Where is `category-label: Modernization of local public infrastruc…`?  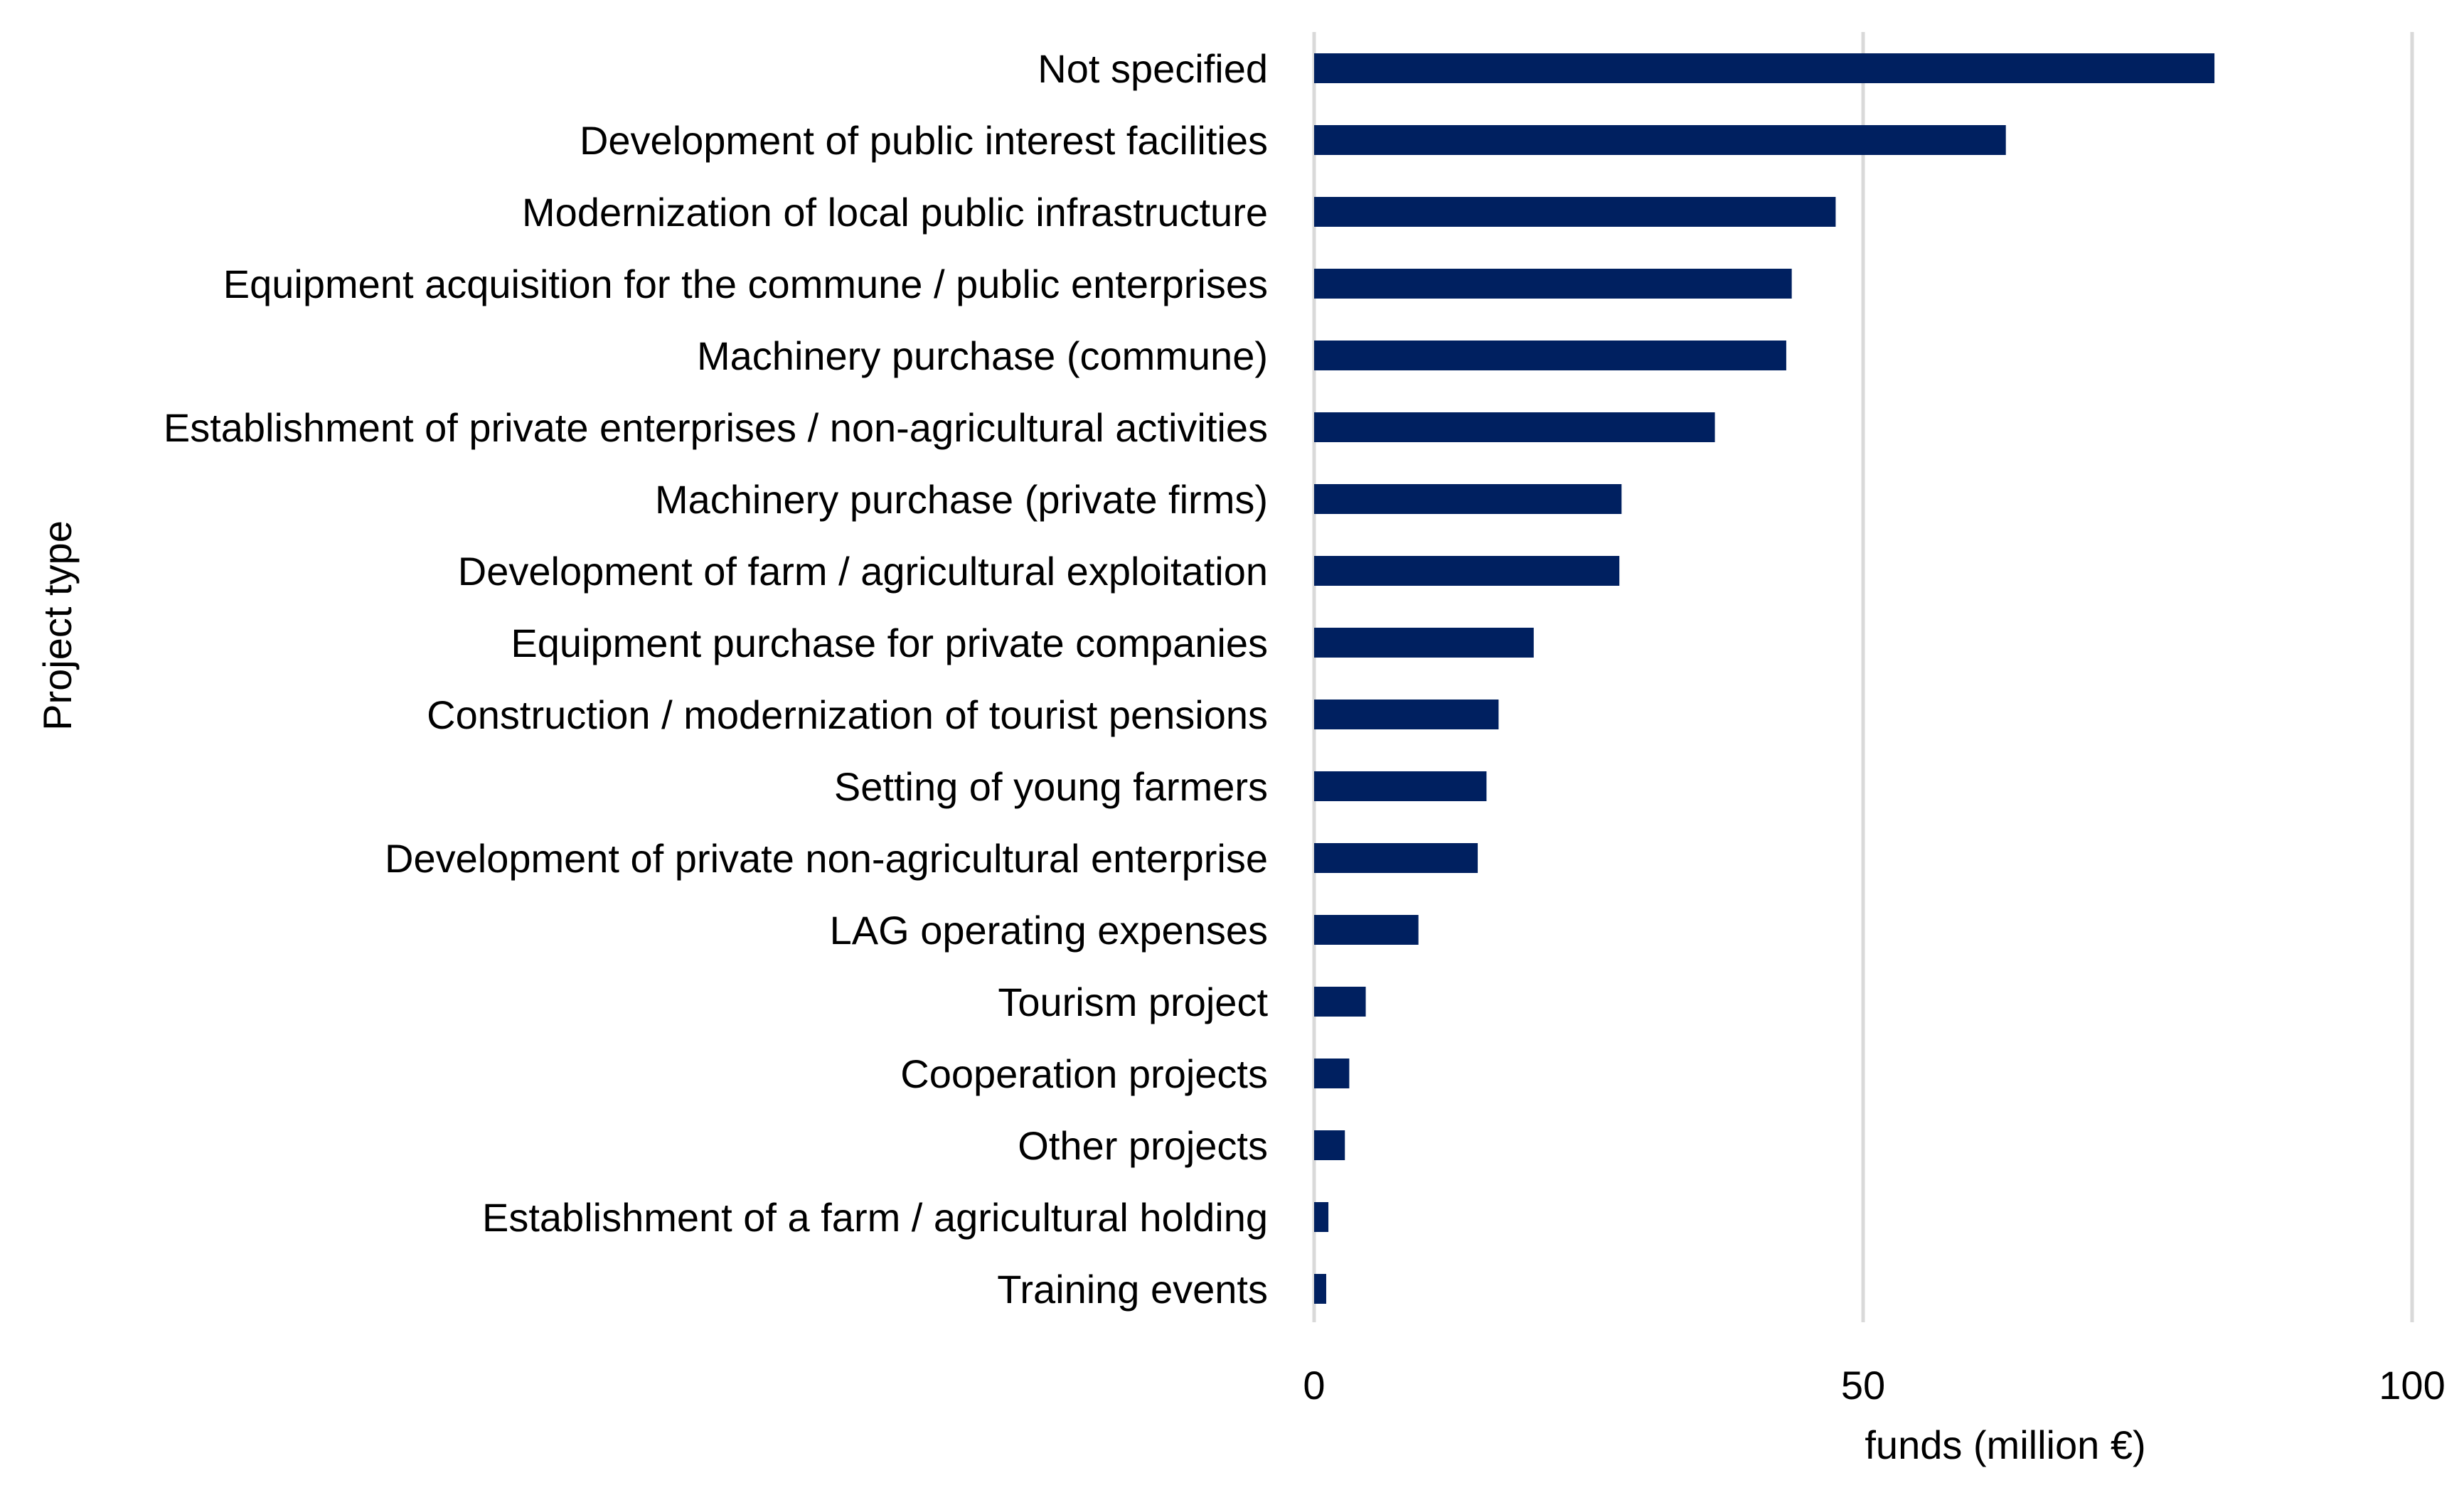
category-label: Modernization of local public infrastruc… is located at coordinates (895, 212).